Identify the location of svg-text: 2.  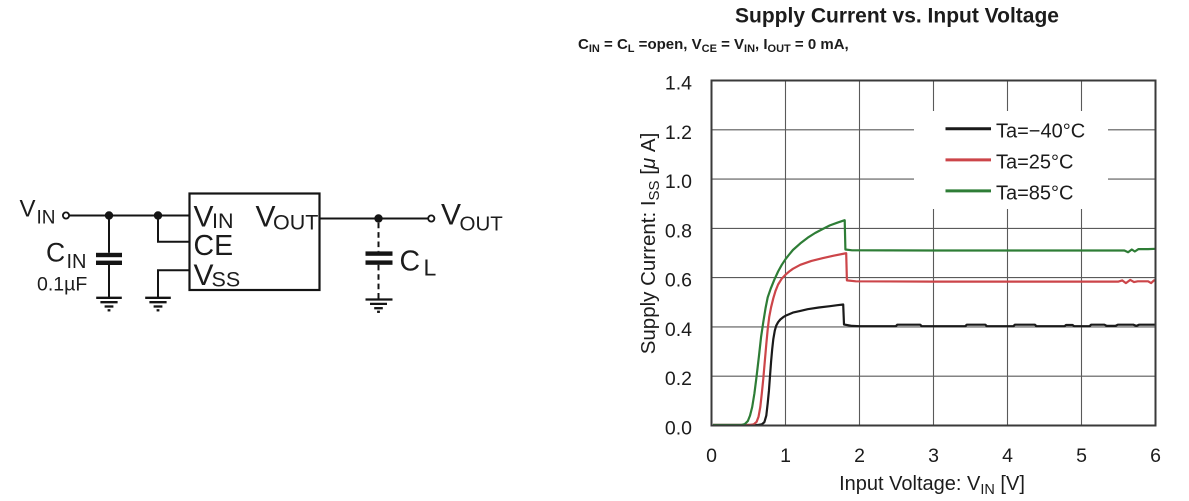
(859, 456).